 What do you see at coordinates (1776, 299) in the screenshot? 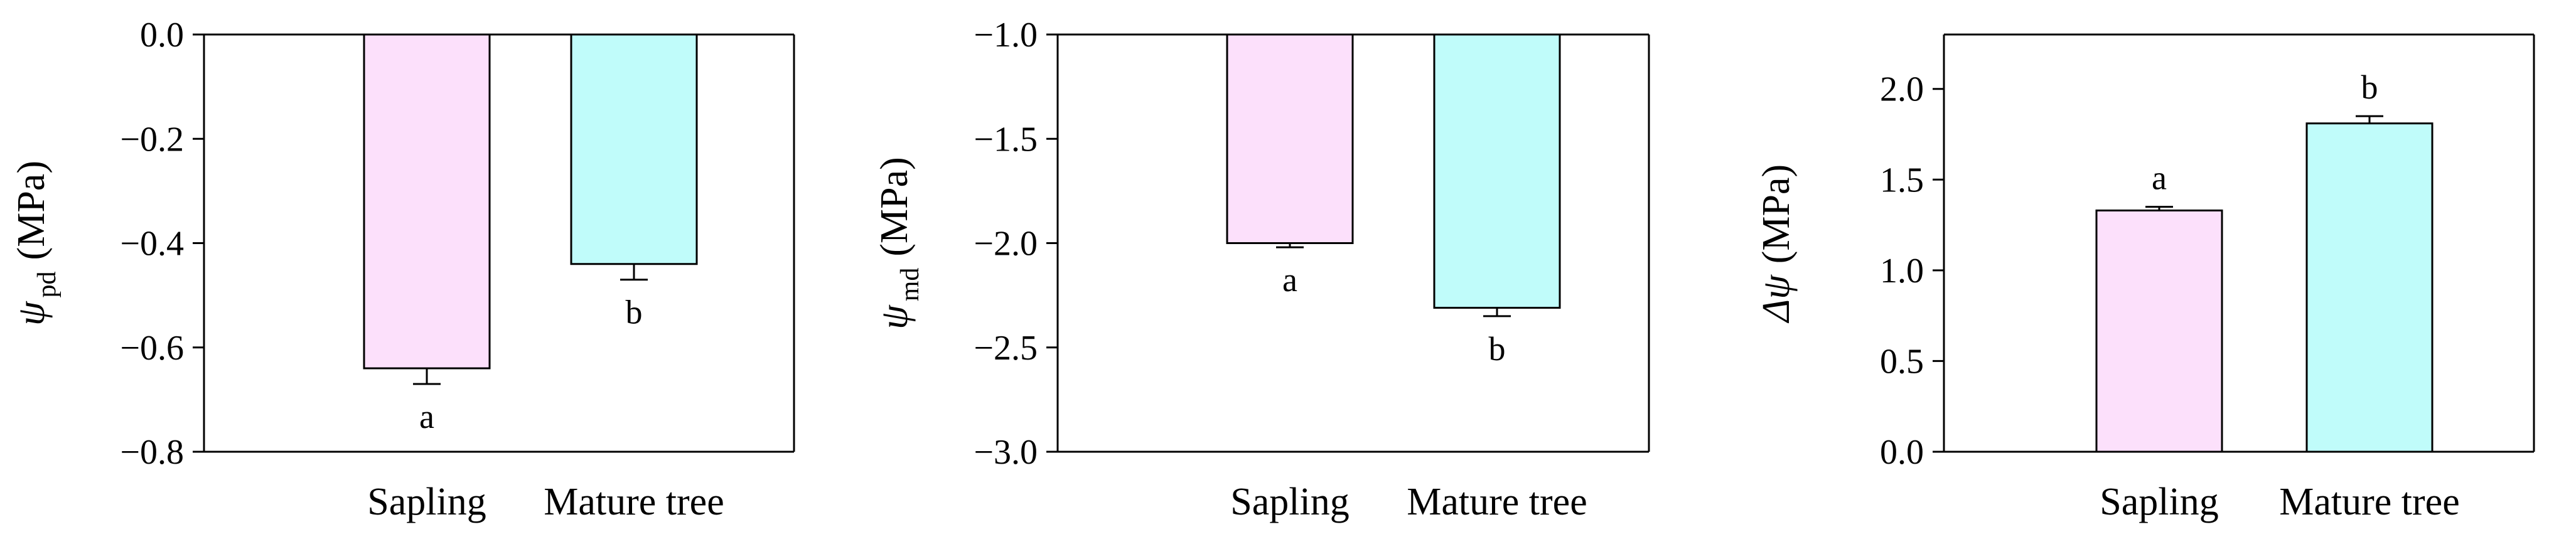
I see `y-axis-label-symbol: Δψ` at bounding box center [1776, 299].